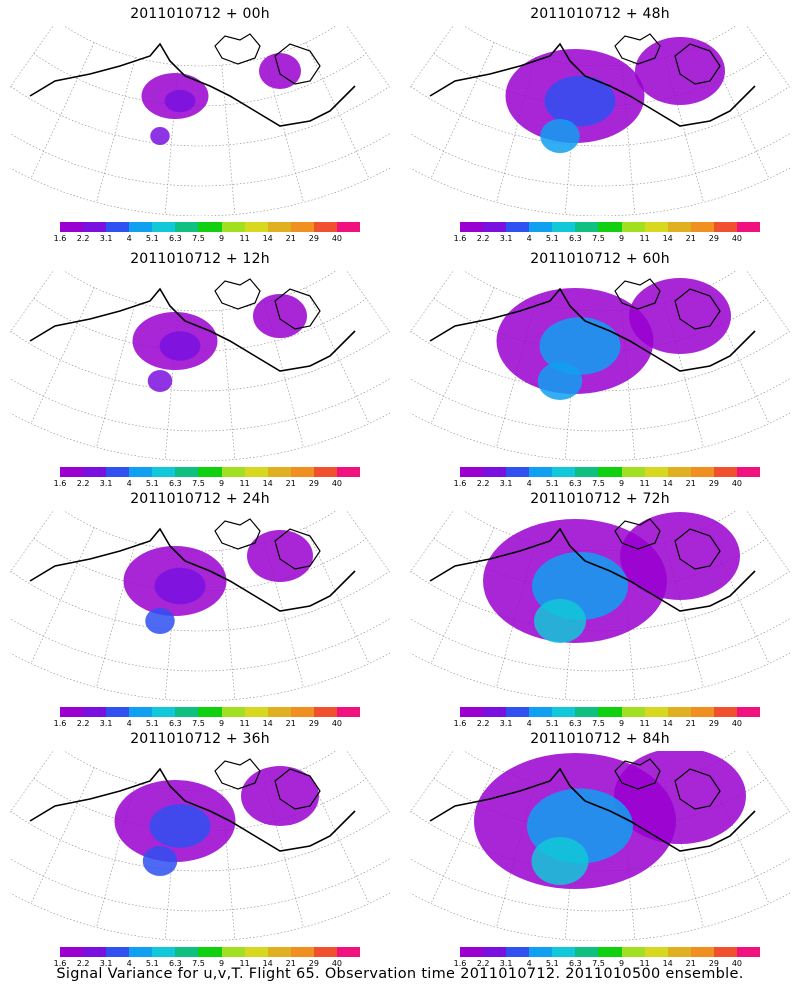 The image size is (800, 1000). I want to click on colorbar-label: 6.3, so click(575, 963).